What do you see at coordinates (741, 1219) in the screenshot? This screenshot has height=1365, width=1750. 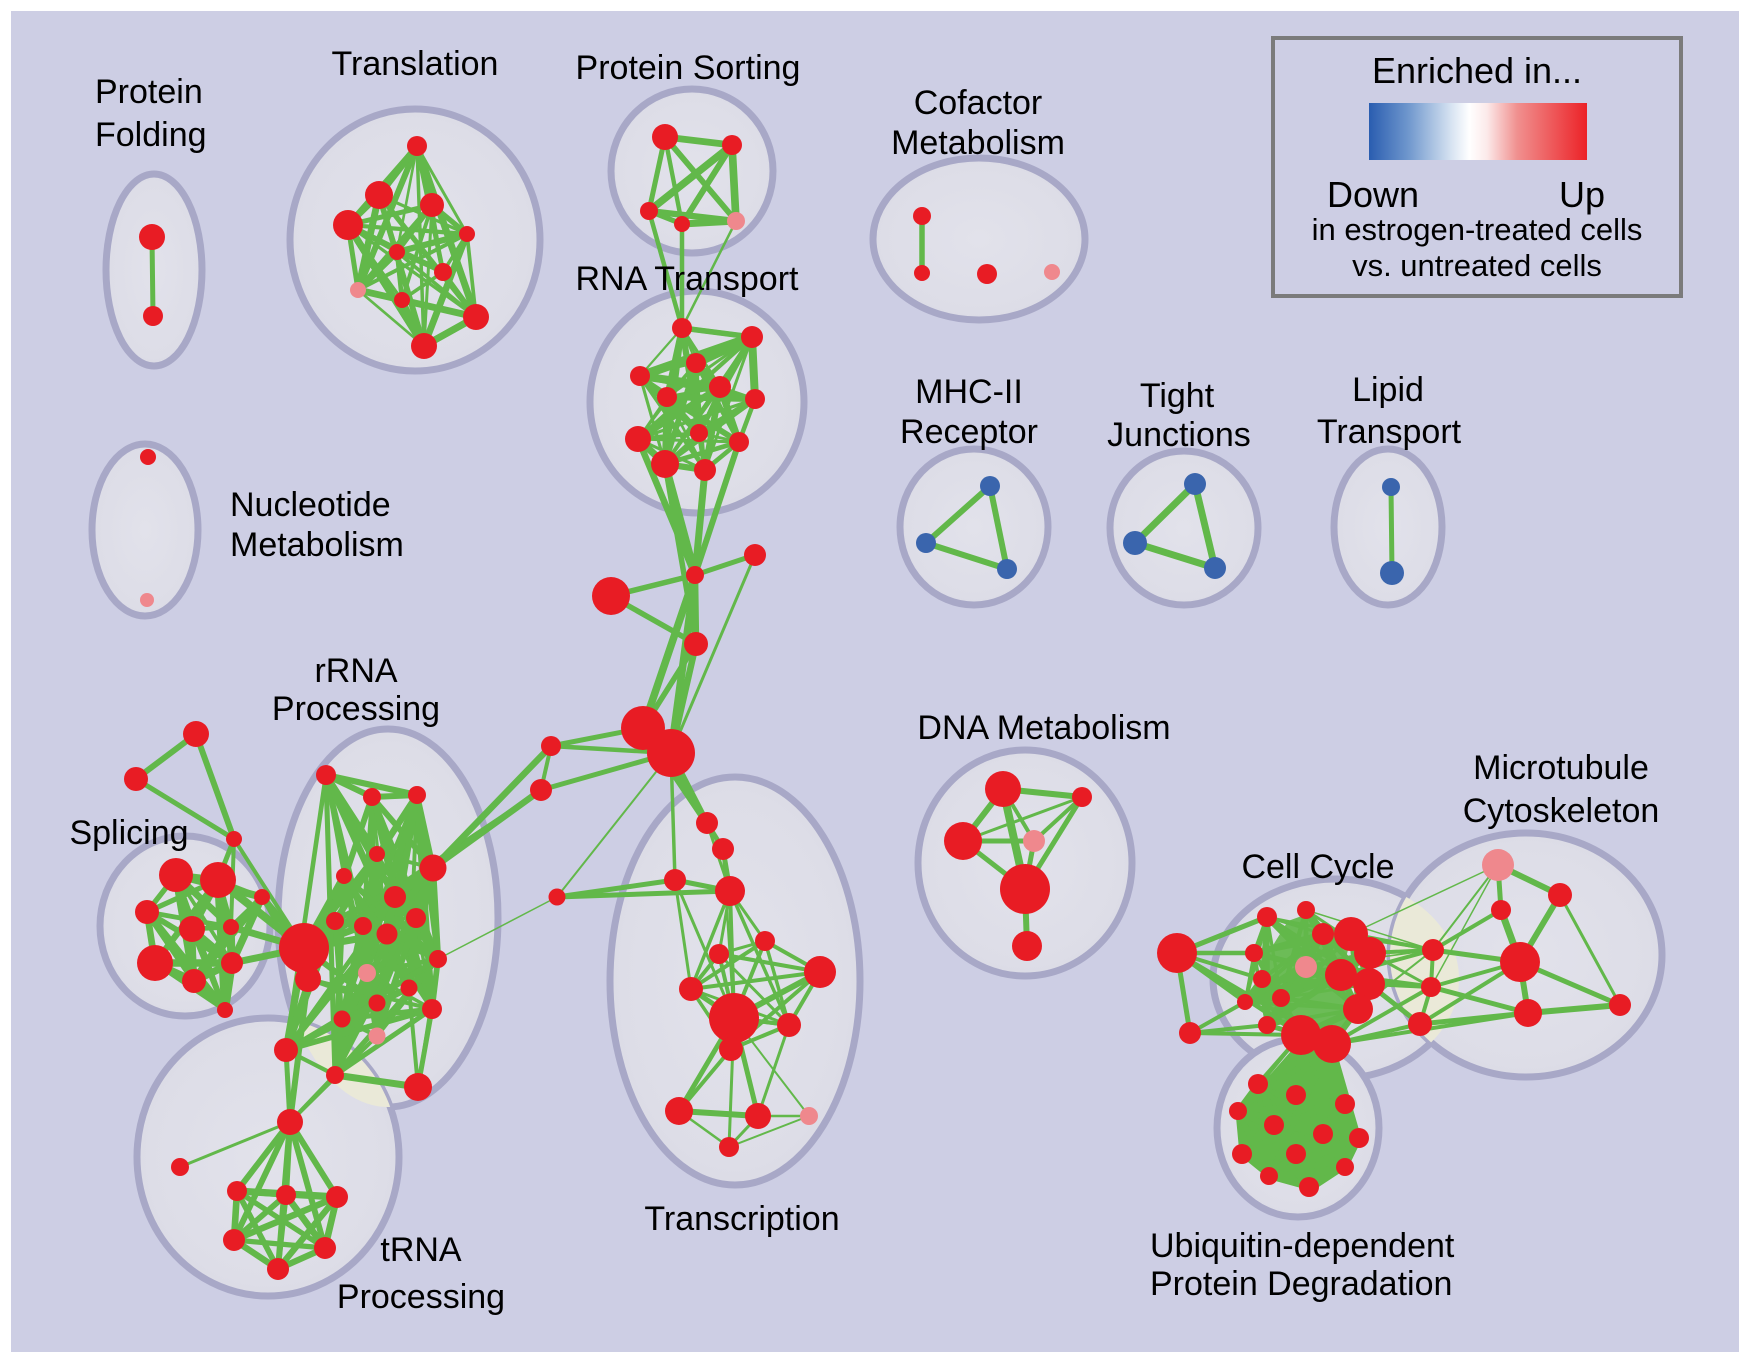 I see `svg-text: Transcription` at bounding box center [741, 1219].